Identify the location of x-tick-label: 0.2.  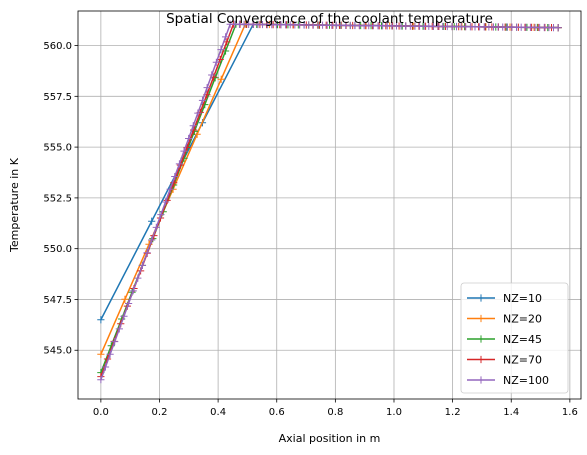
(160, 412).